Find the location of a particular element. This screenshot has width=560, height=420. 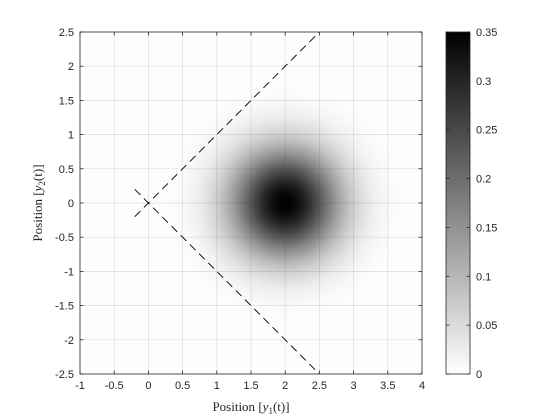

x-tick-label: 0.5 is located at coordinates (182, 386).